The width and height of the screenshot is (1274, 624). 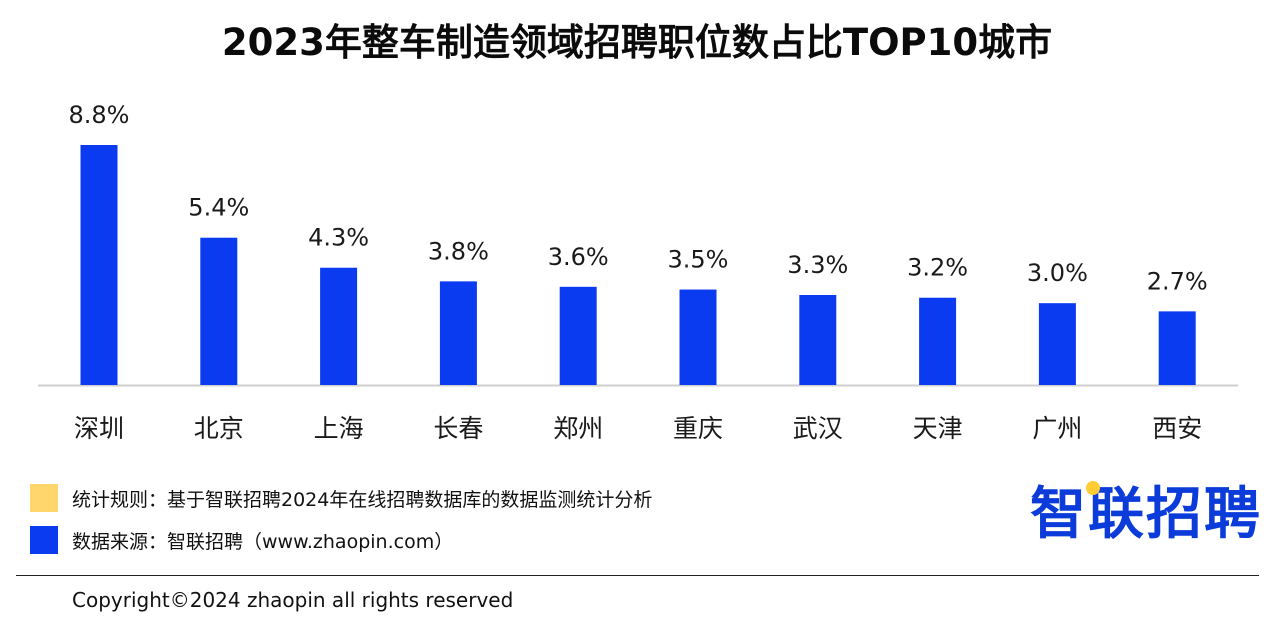 What do you see at coordinates (219, 428) in the screenshot?
I see `category-label-1: 北京` at bounding box center [219, 428].